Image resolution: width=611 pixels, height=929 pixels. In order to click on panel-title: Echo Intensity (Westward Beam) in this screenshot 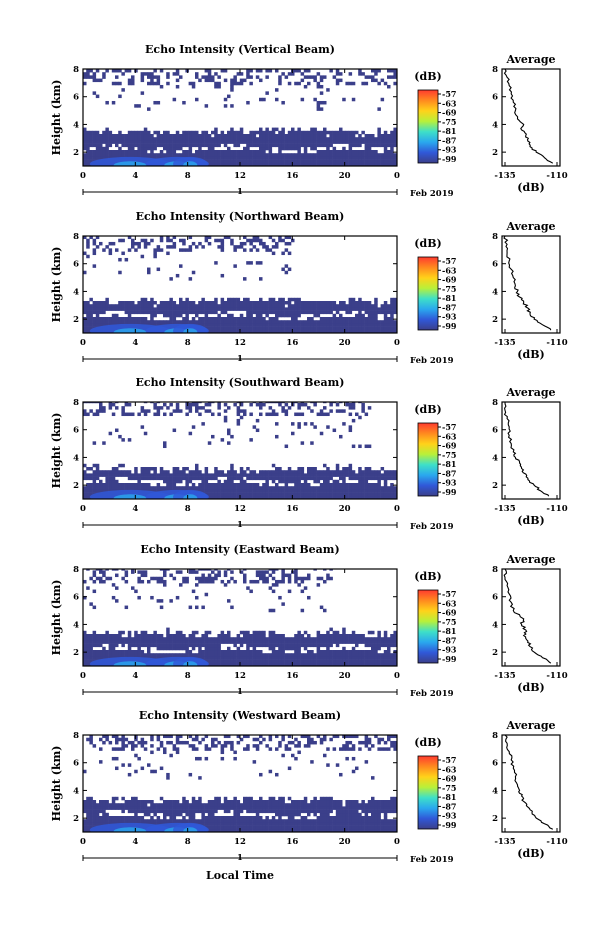, I will do `click(240, 715)`.